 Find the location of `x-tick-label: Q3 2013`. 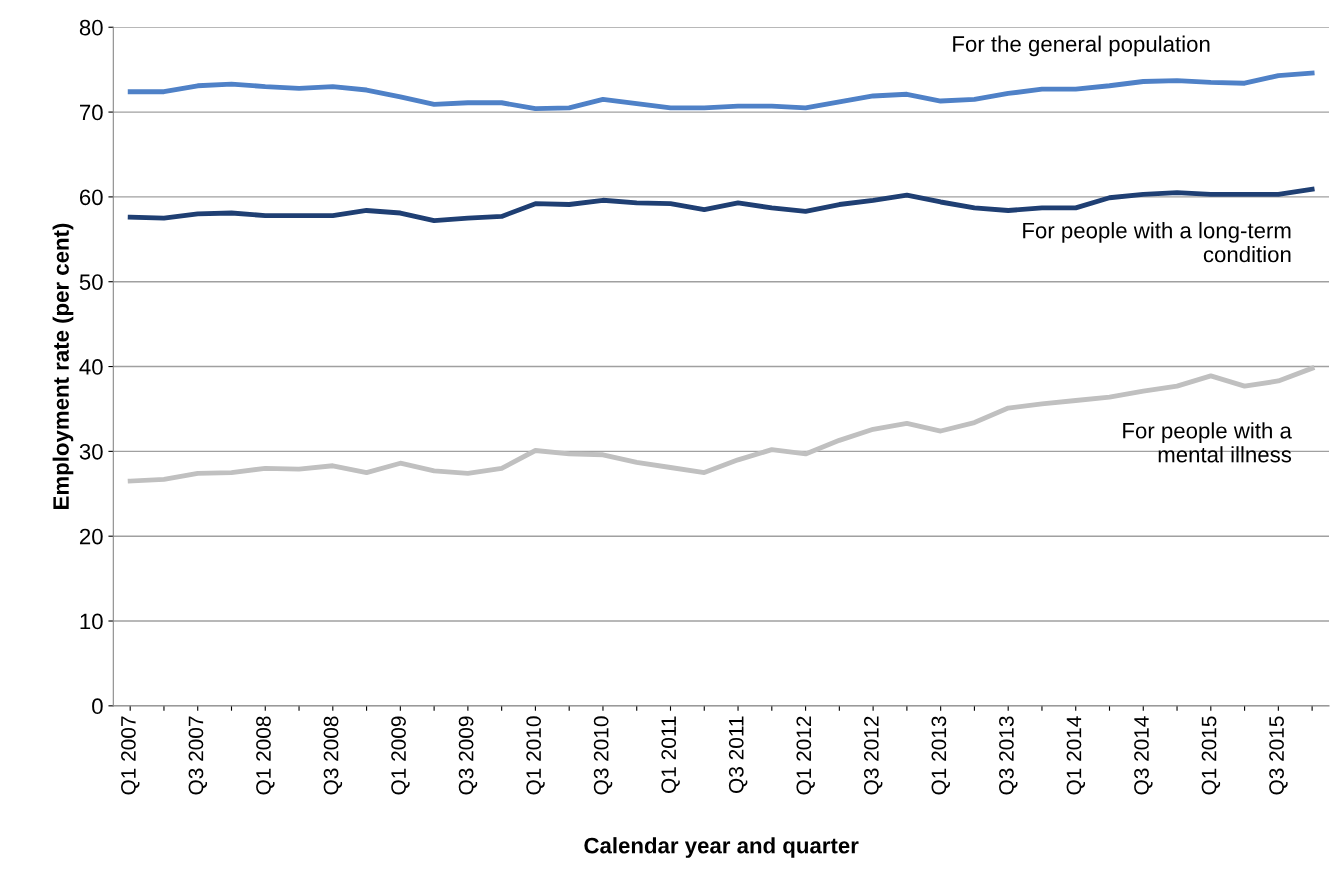

x-tick-label: Q3 2013 is located at coordinates (1008, 755).